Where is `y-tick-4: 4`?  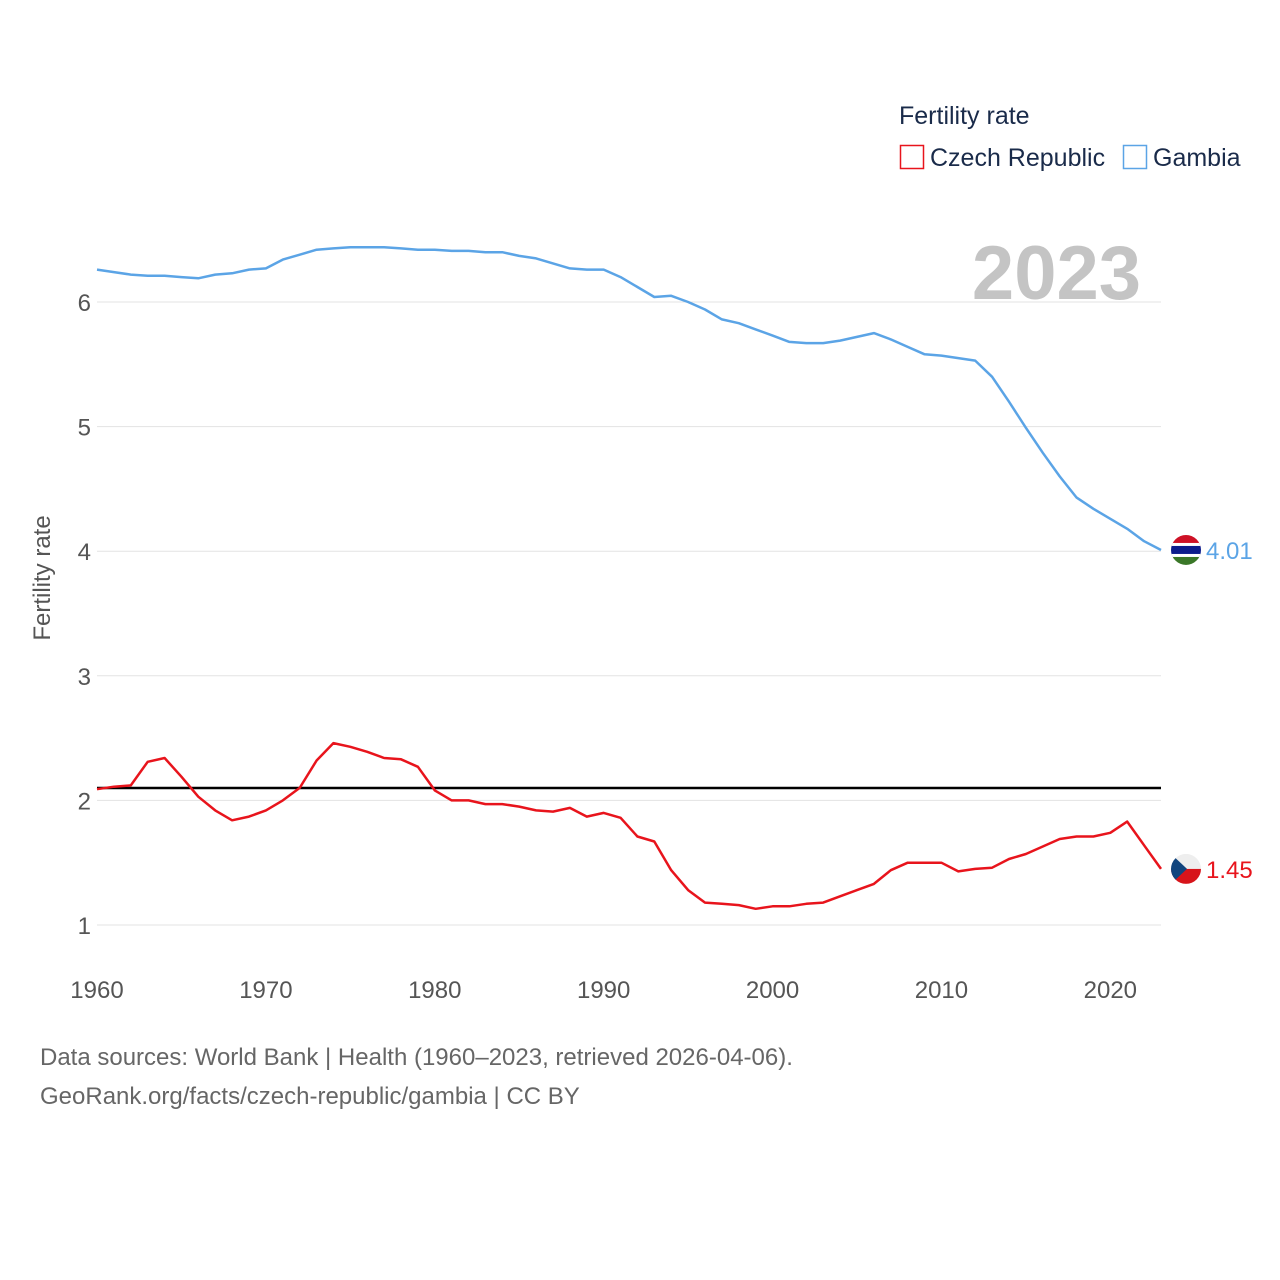 y-tick-4: 4 is located at coordinates (84, 552).